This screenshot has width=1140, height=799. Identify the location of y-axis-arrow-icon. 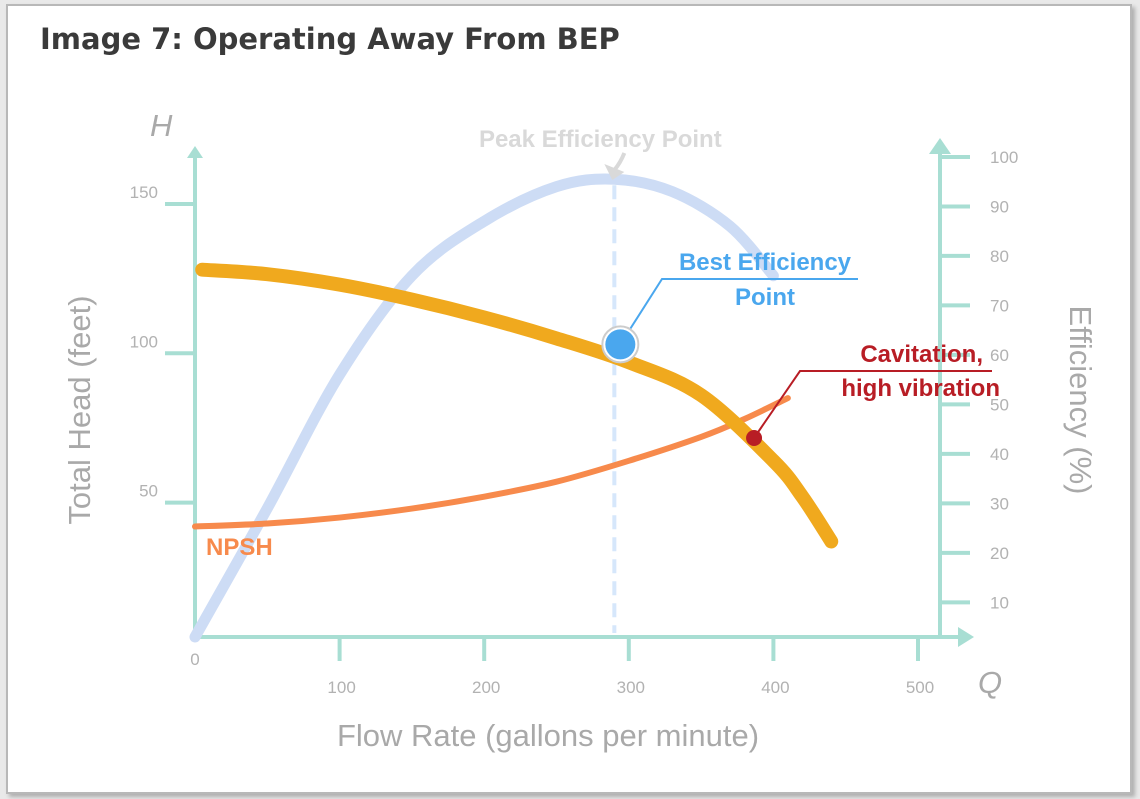
(195, 152).